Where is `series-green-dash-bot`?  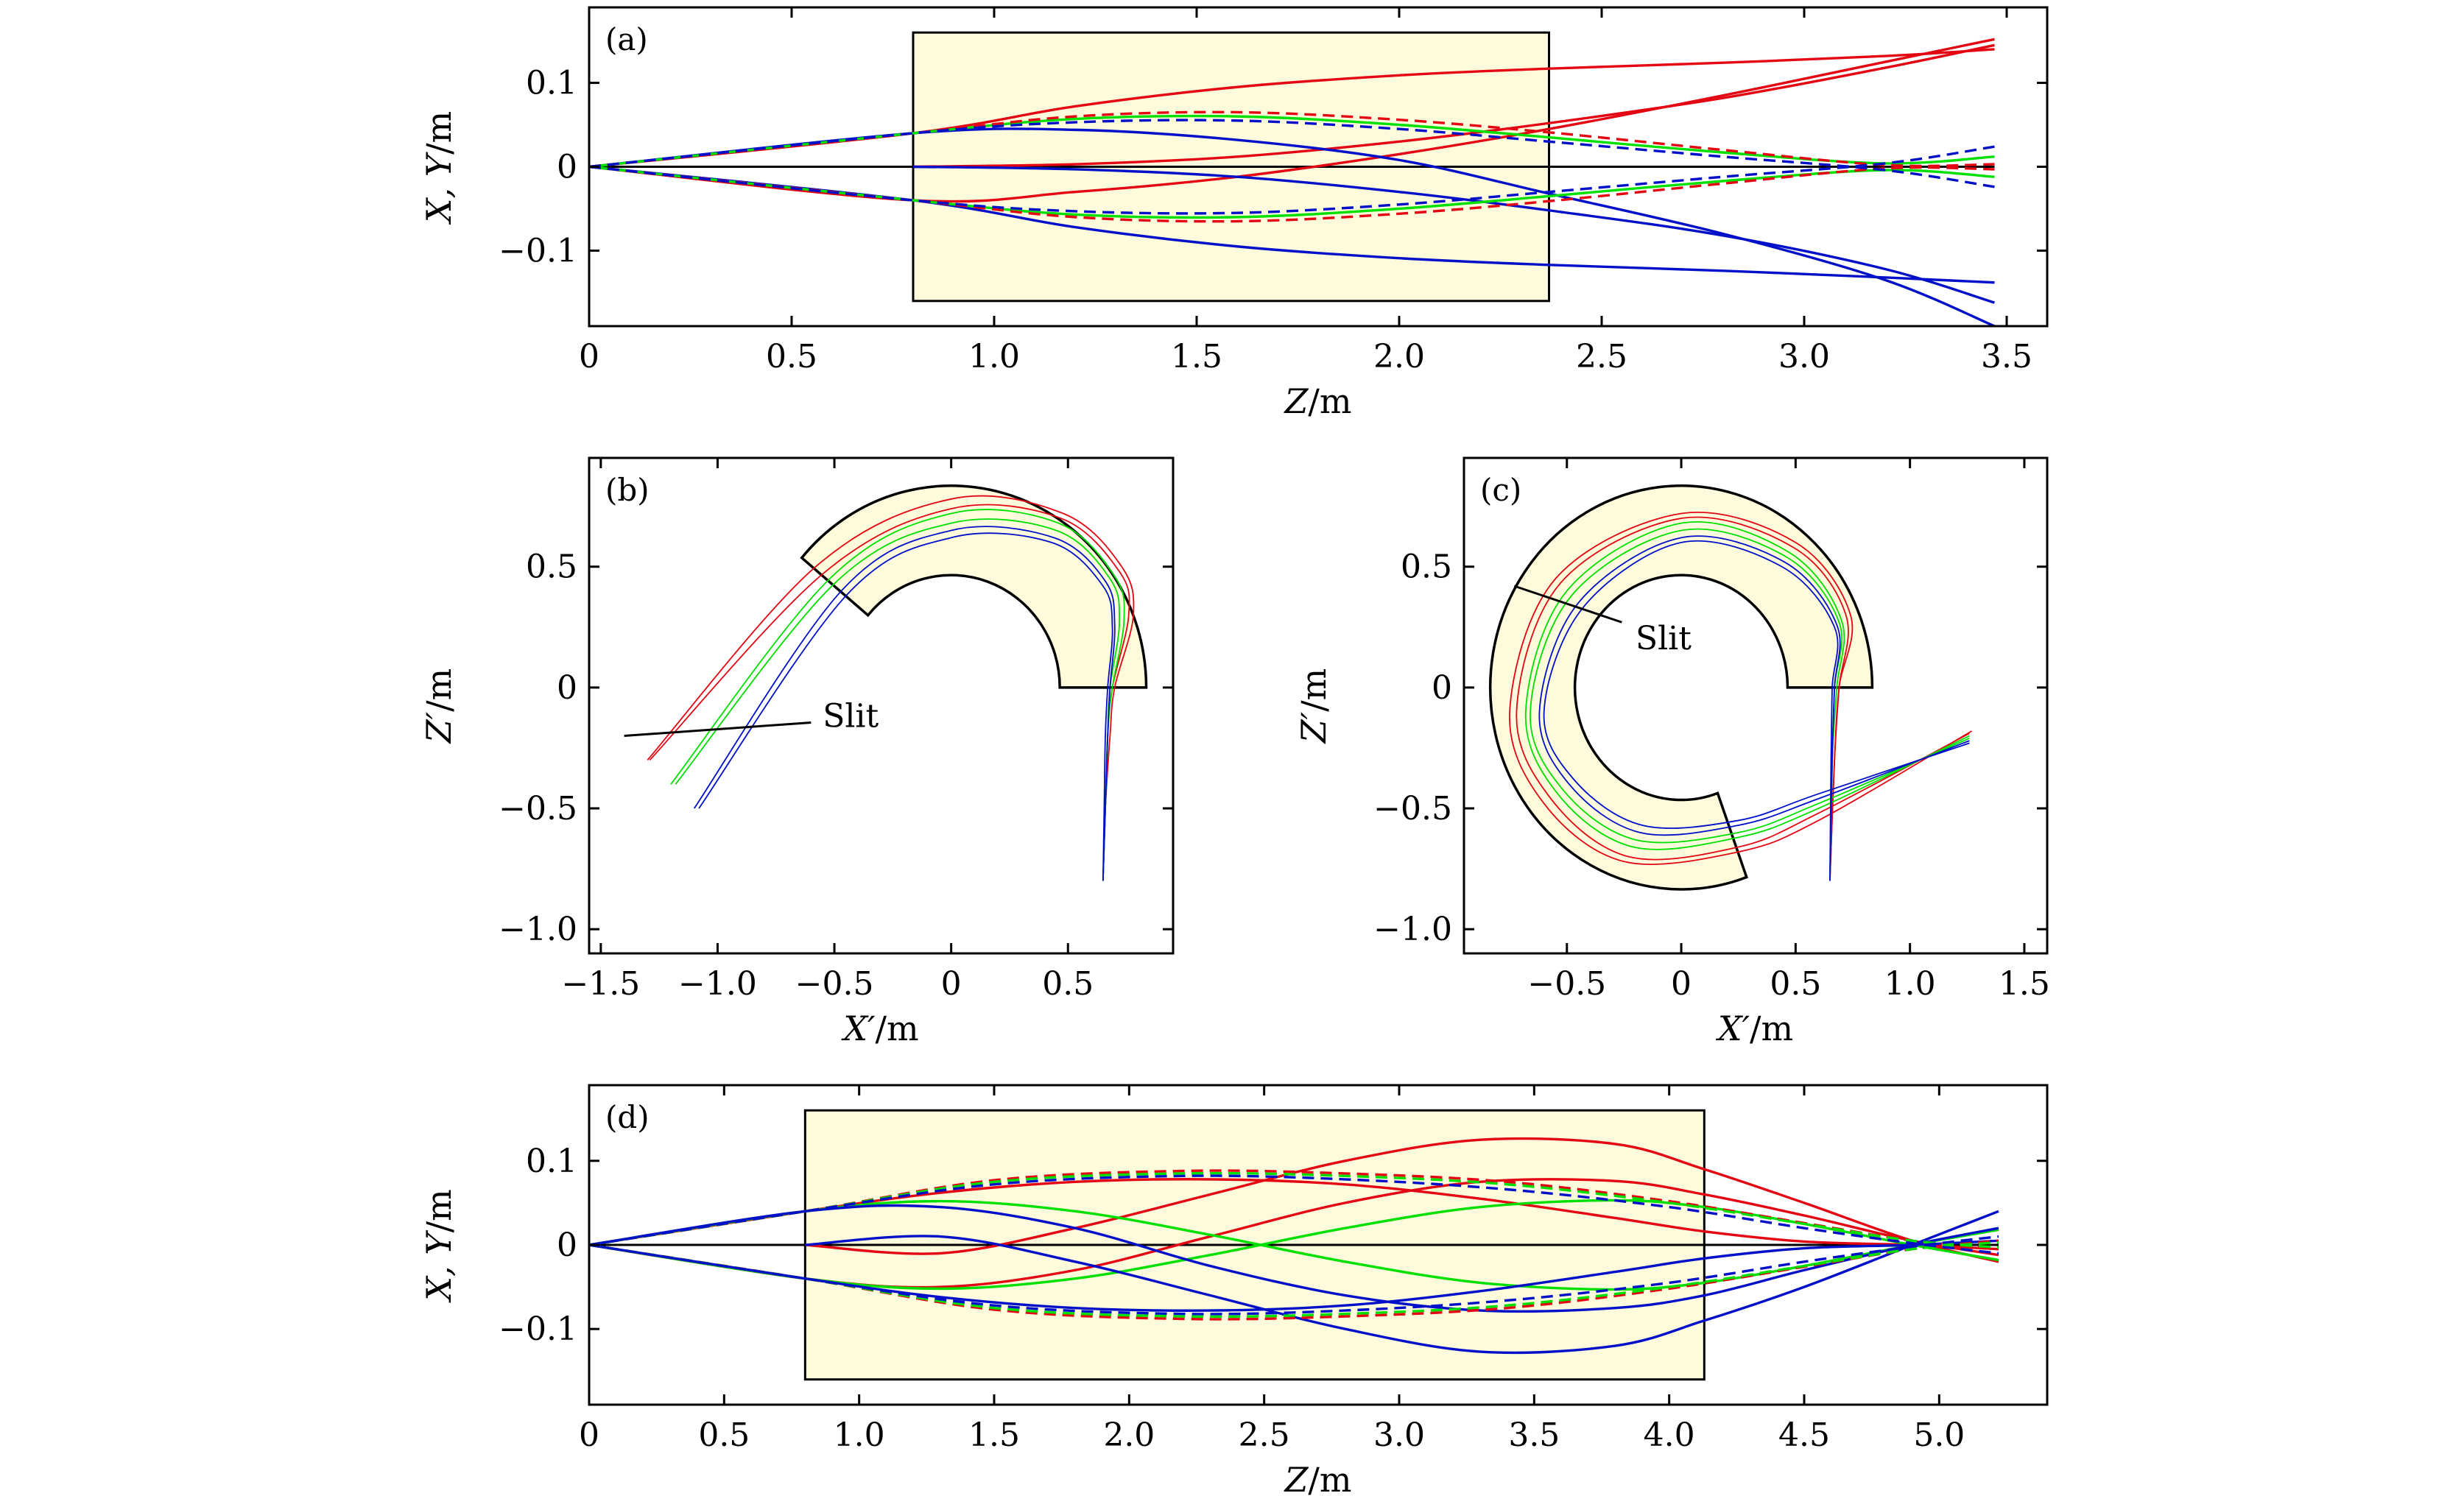 series-green-dash-bot is located at coordinates (1294, 1279).